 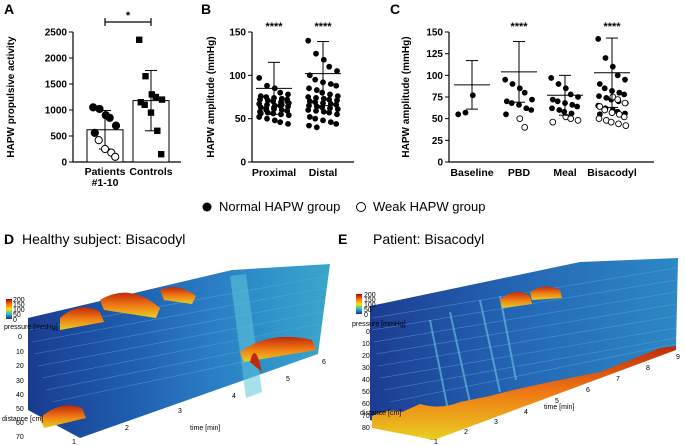 What do you see at coordinates (438, 119) in the screenshot?
I see `chart-c-y-tick-label: 50` at bounding box center [438, 119].